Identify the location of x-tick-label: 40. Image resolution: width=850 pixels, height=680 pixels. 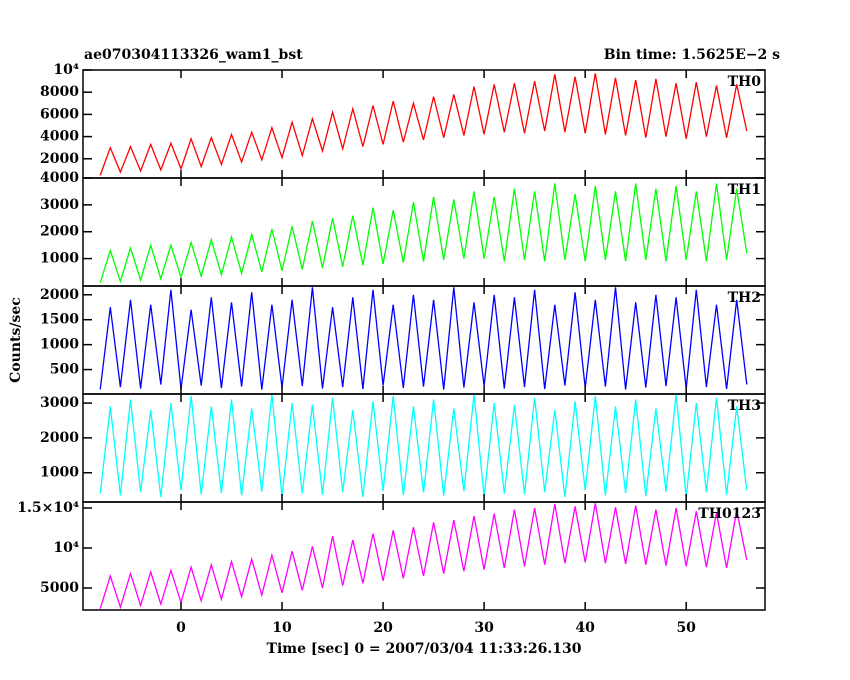
(585, 628).